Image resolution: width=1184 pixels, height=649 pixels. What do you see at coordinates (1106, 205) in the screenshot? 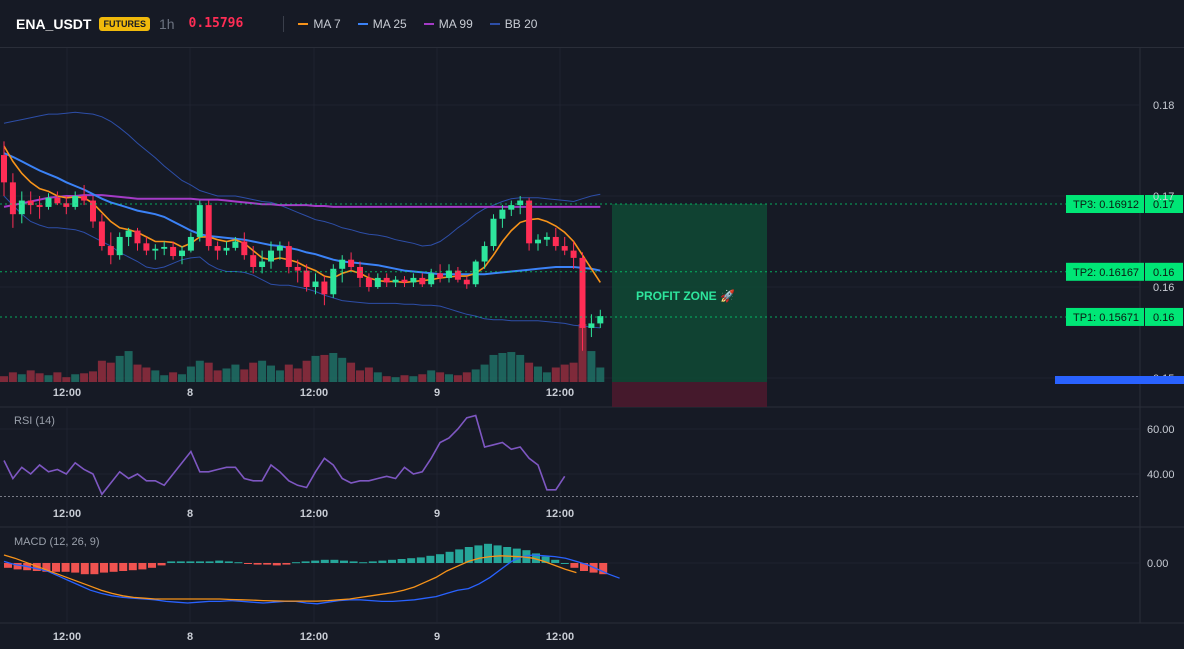
I see `tp-label: TP3: 0.16912` at bounding box center [1106, 205].